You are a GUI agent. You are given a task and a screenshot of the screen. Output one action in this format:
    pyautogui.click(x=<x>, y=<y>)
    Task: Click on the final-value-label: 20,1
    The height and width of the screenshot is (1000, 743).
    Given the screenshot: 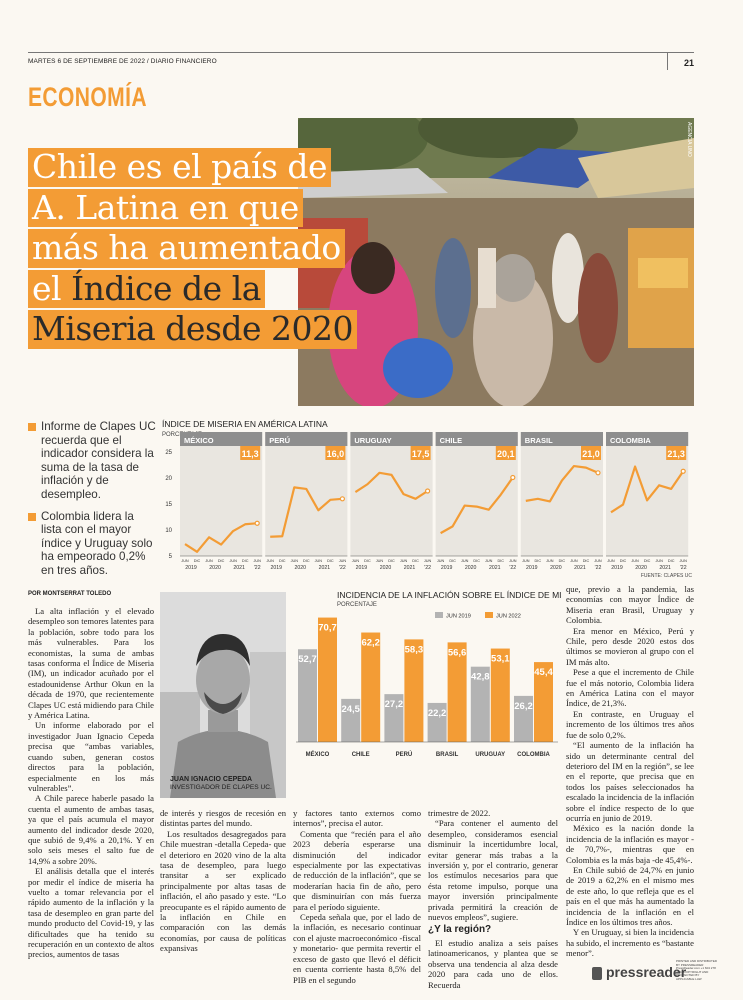 What is the action you would take?
    pyautogui.click(x=506, y=454)
    